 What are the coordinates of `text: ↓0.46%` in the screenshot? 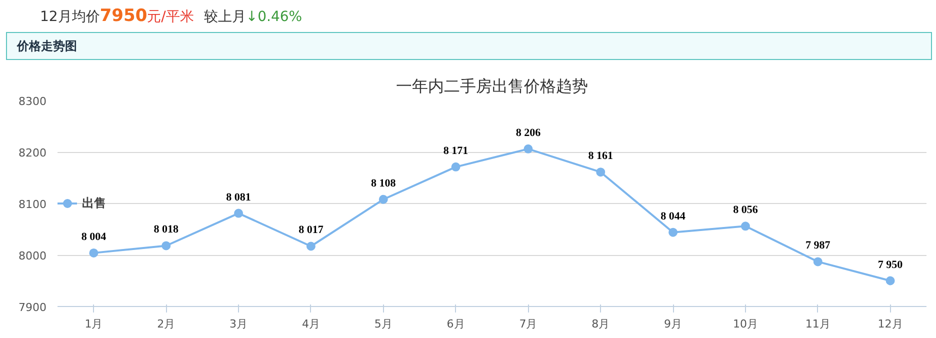 It's located at (274, 17).